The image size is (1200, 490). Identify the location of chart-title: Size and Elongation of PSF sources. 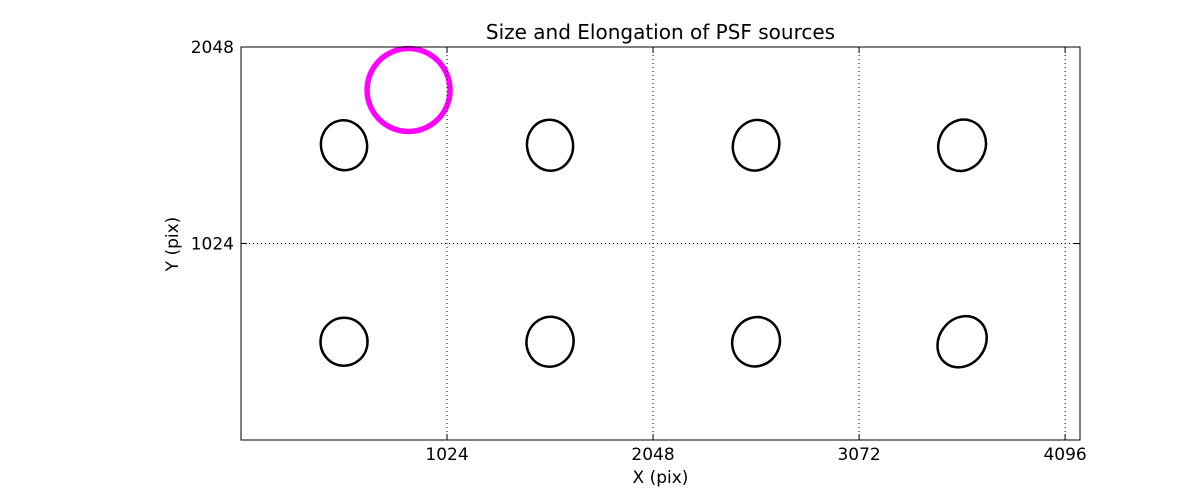
(660, 32).